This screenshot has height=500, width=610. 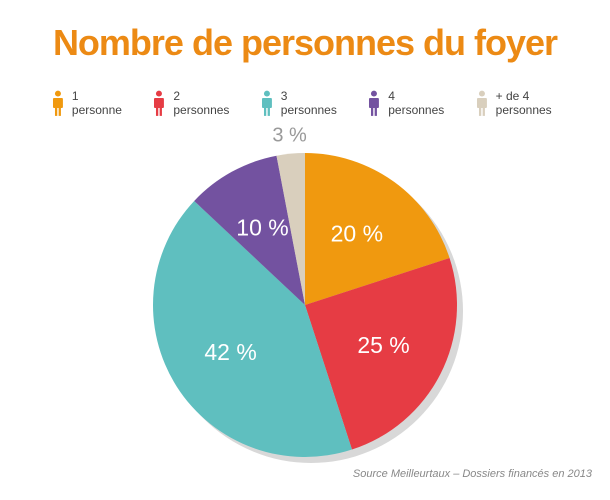 What do you see at coordinates (357, 234) in the screenshot?
I see `slice-label: 20 %` at bounding box center [357, 234].